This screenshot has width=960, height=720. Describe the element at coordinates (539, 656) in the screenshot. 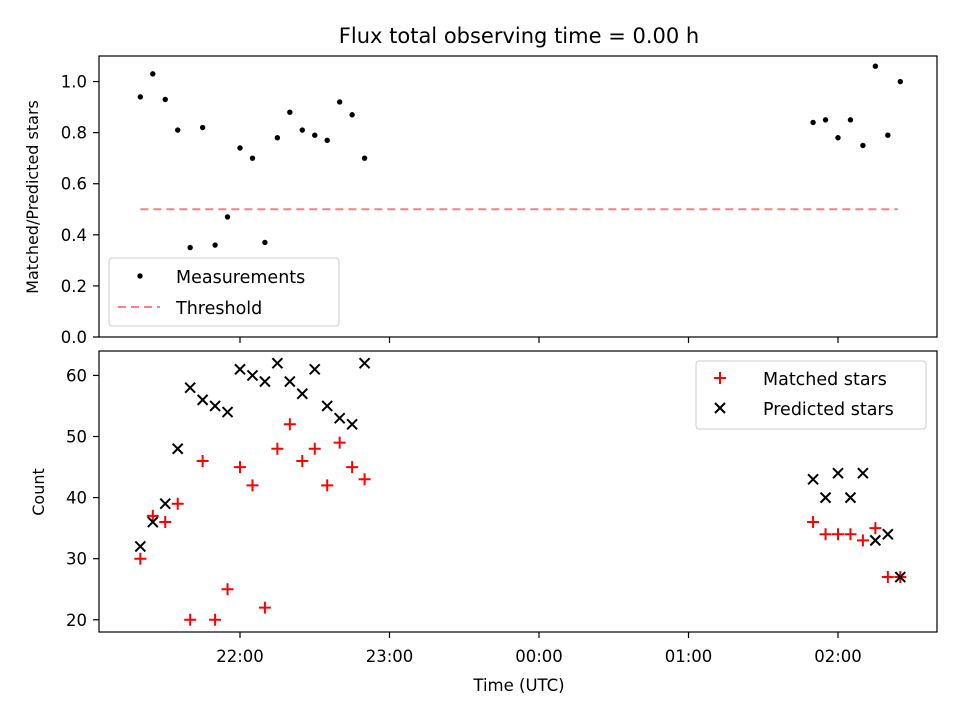

I see `xtick-label: 00:00` at that location.